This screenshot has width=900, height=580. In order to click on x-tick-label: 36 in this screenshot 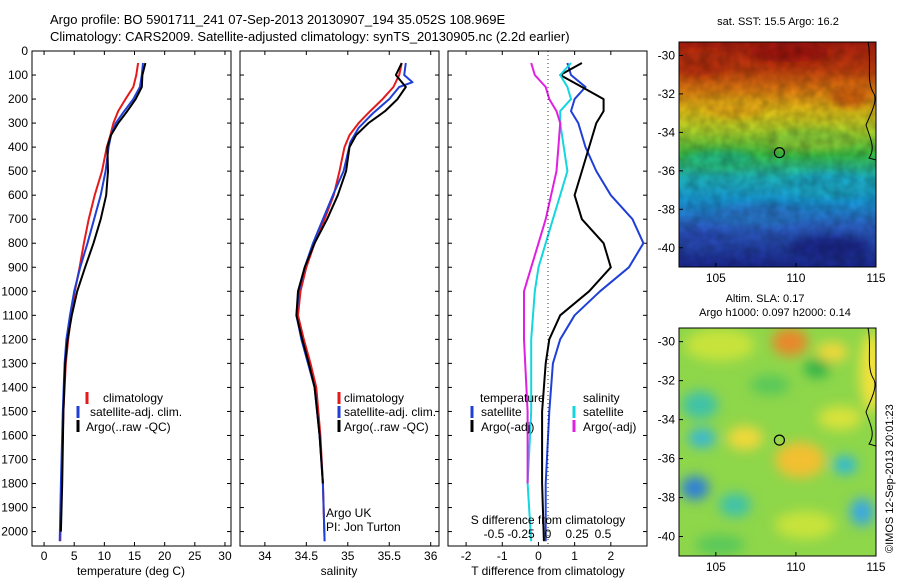, I will do `click(431, 556)`.